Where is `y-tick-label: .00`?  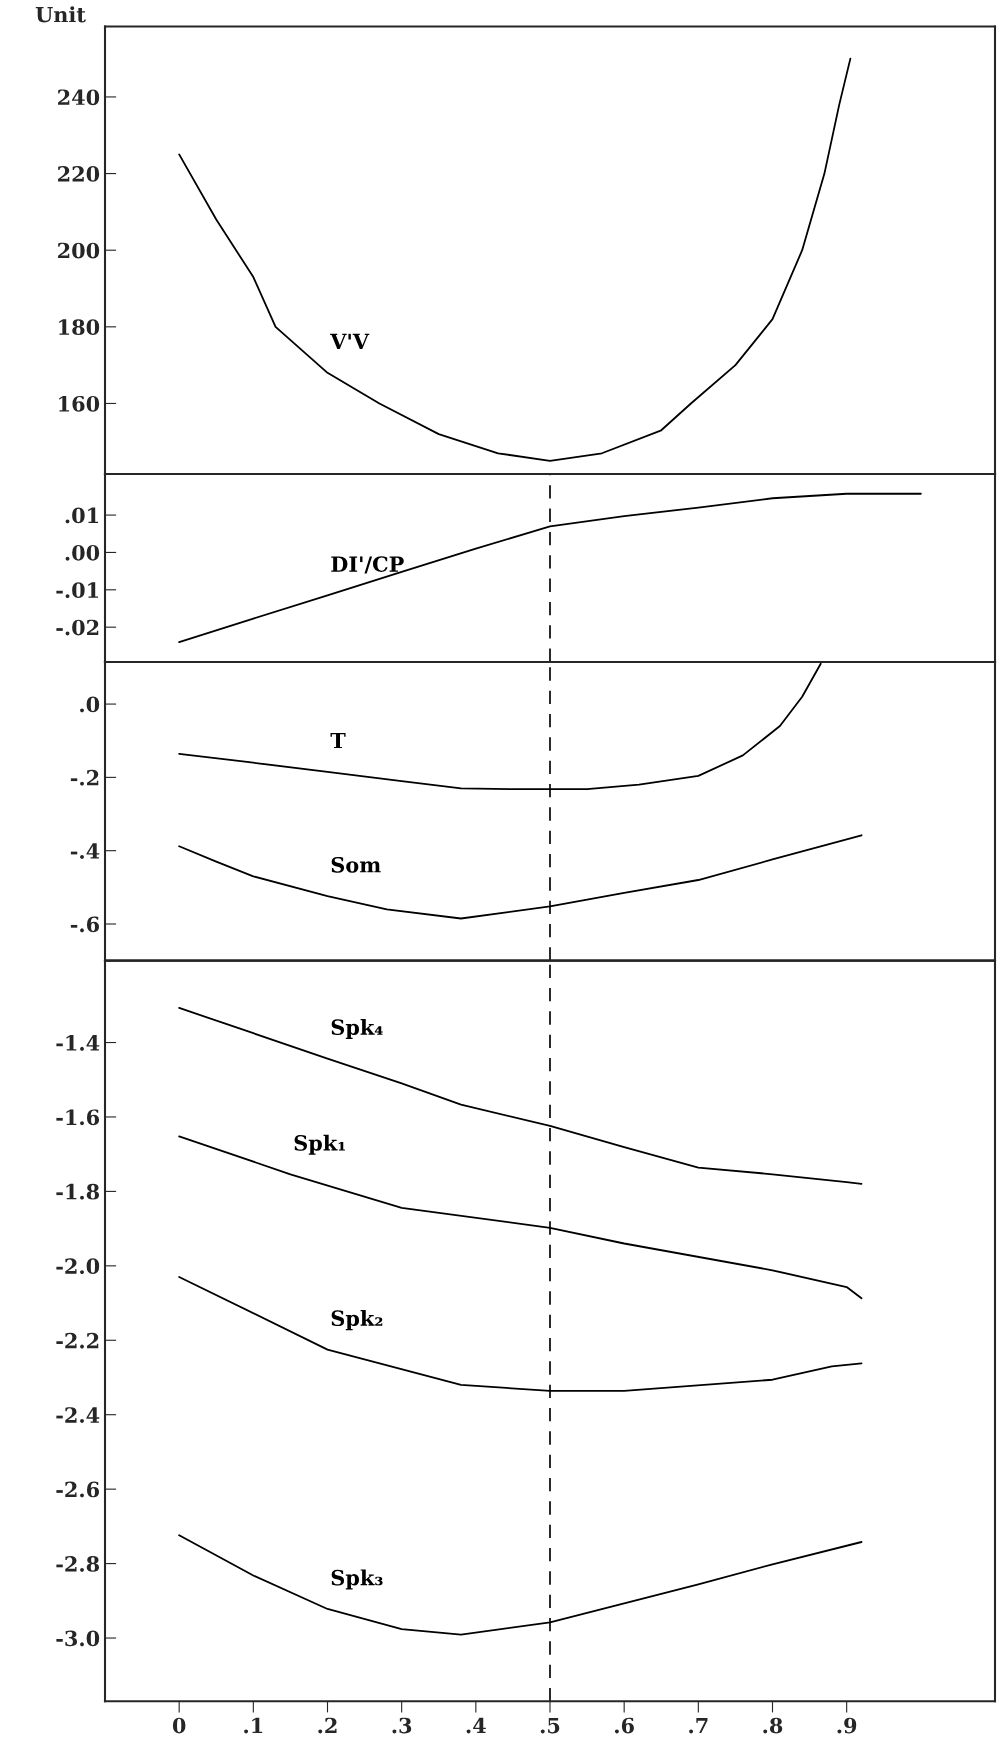 y-tick-label: .00 is located at coordinates (82, 552).